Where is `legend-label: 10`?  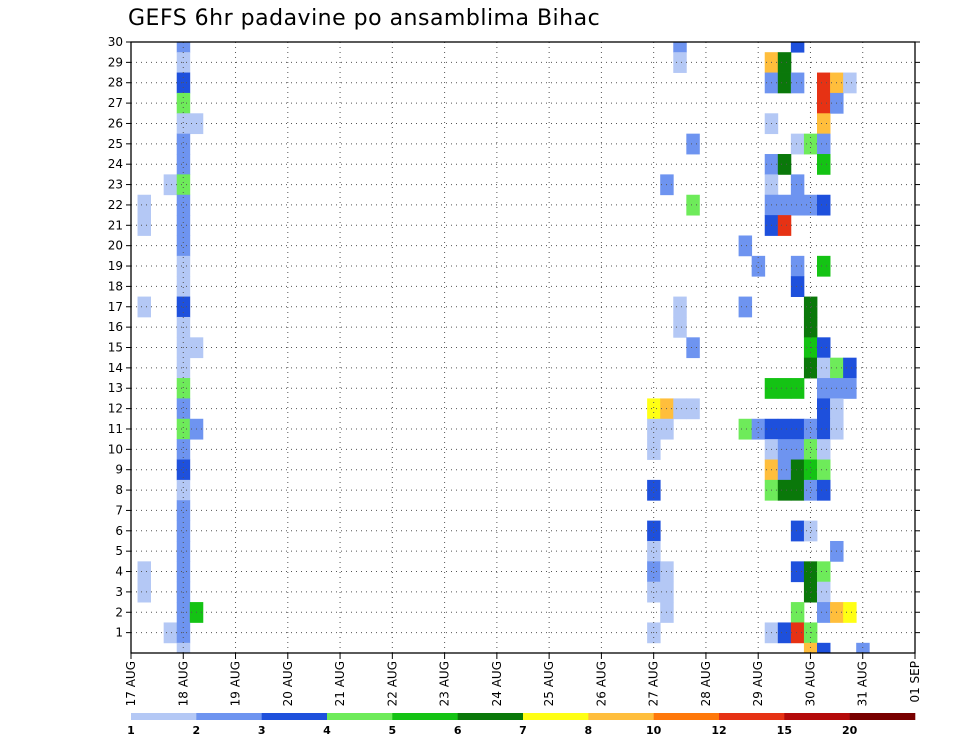
legend-label: 10 is located at coordinates (654, 730).